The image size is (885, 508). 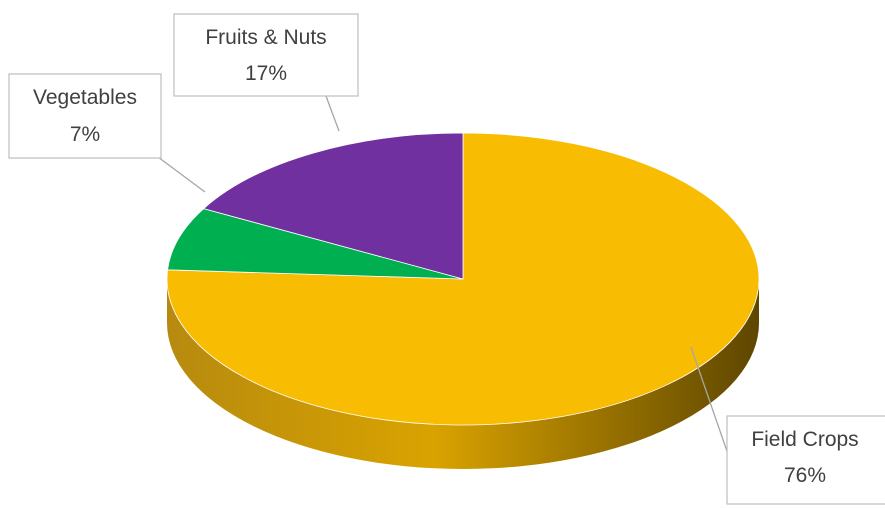 I want to click on slice-percent-label: 17%, so click(x=266, y=73).